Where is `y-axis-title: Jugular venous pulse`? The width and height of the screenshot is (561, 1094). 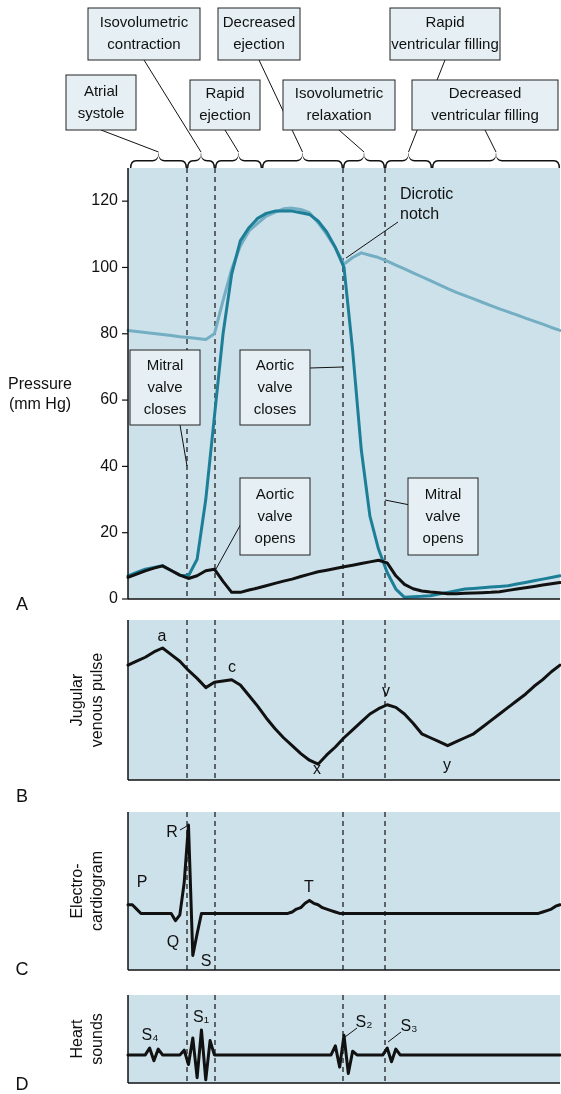
y-axis-title: Jugular venous pulse is located at coordinates (87, 700).